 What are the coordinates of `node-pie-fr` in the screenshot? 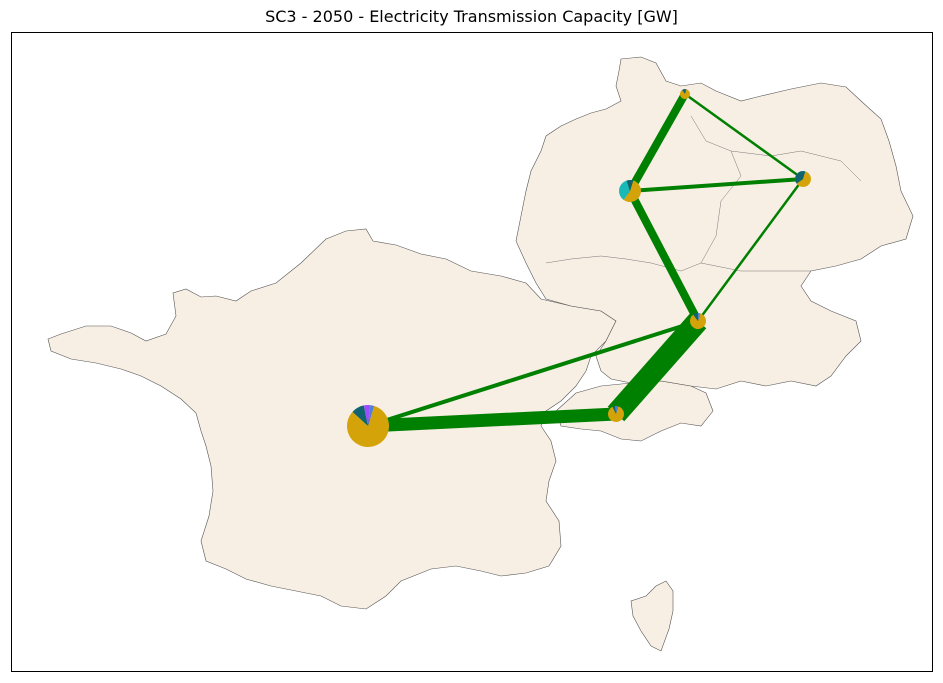 It's located at (368, 426).